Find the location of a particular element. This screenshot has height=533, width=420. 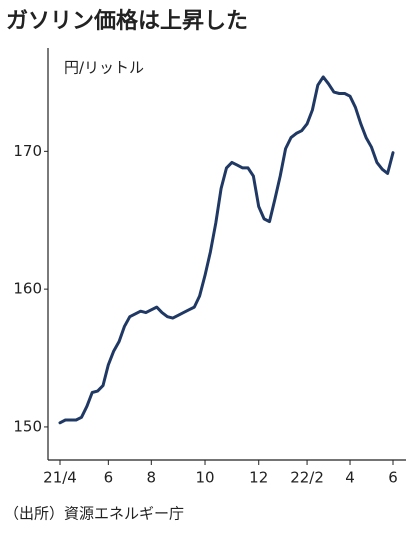

x-tick-label: 12 is located at coordinates (258, 478).